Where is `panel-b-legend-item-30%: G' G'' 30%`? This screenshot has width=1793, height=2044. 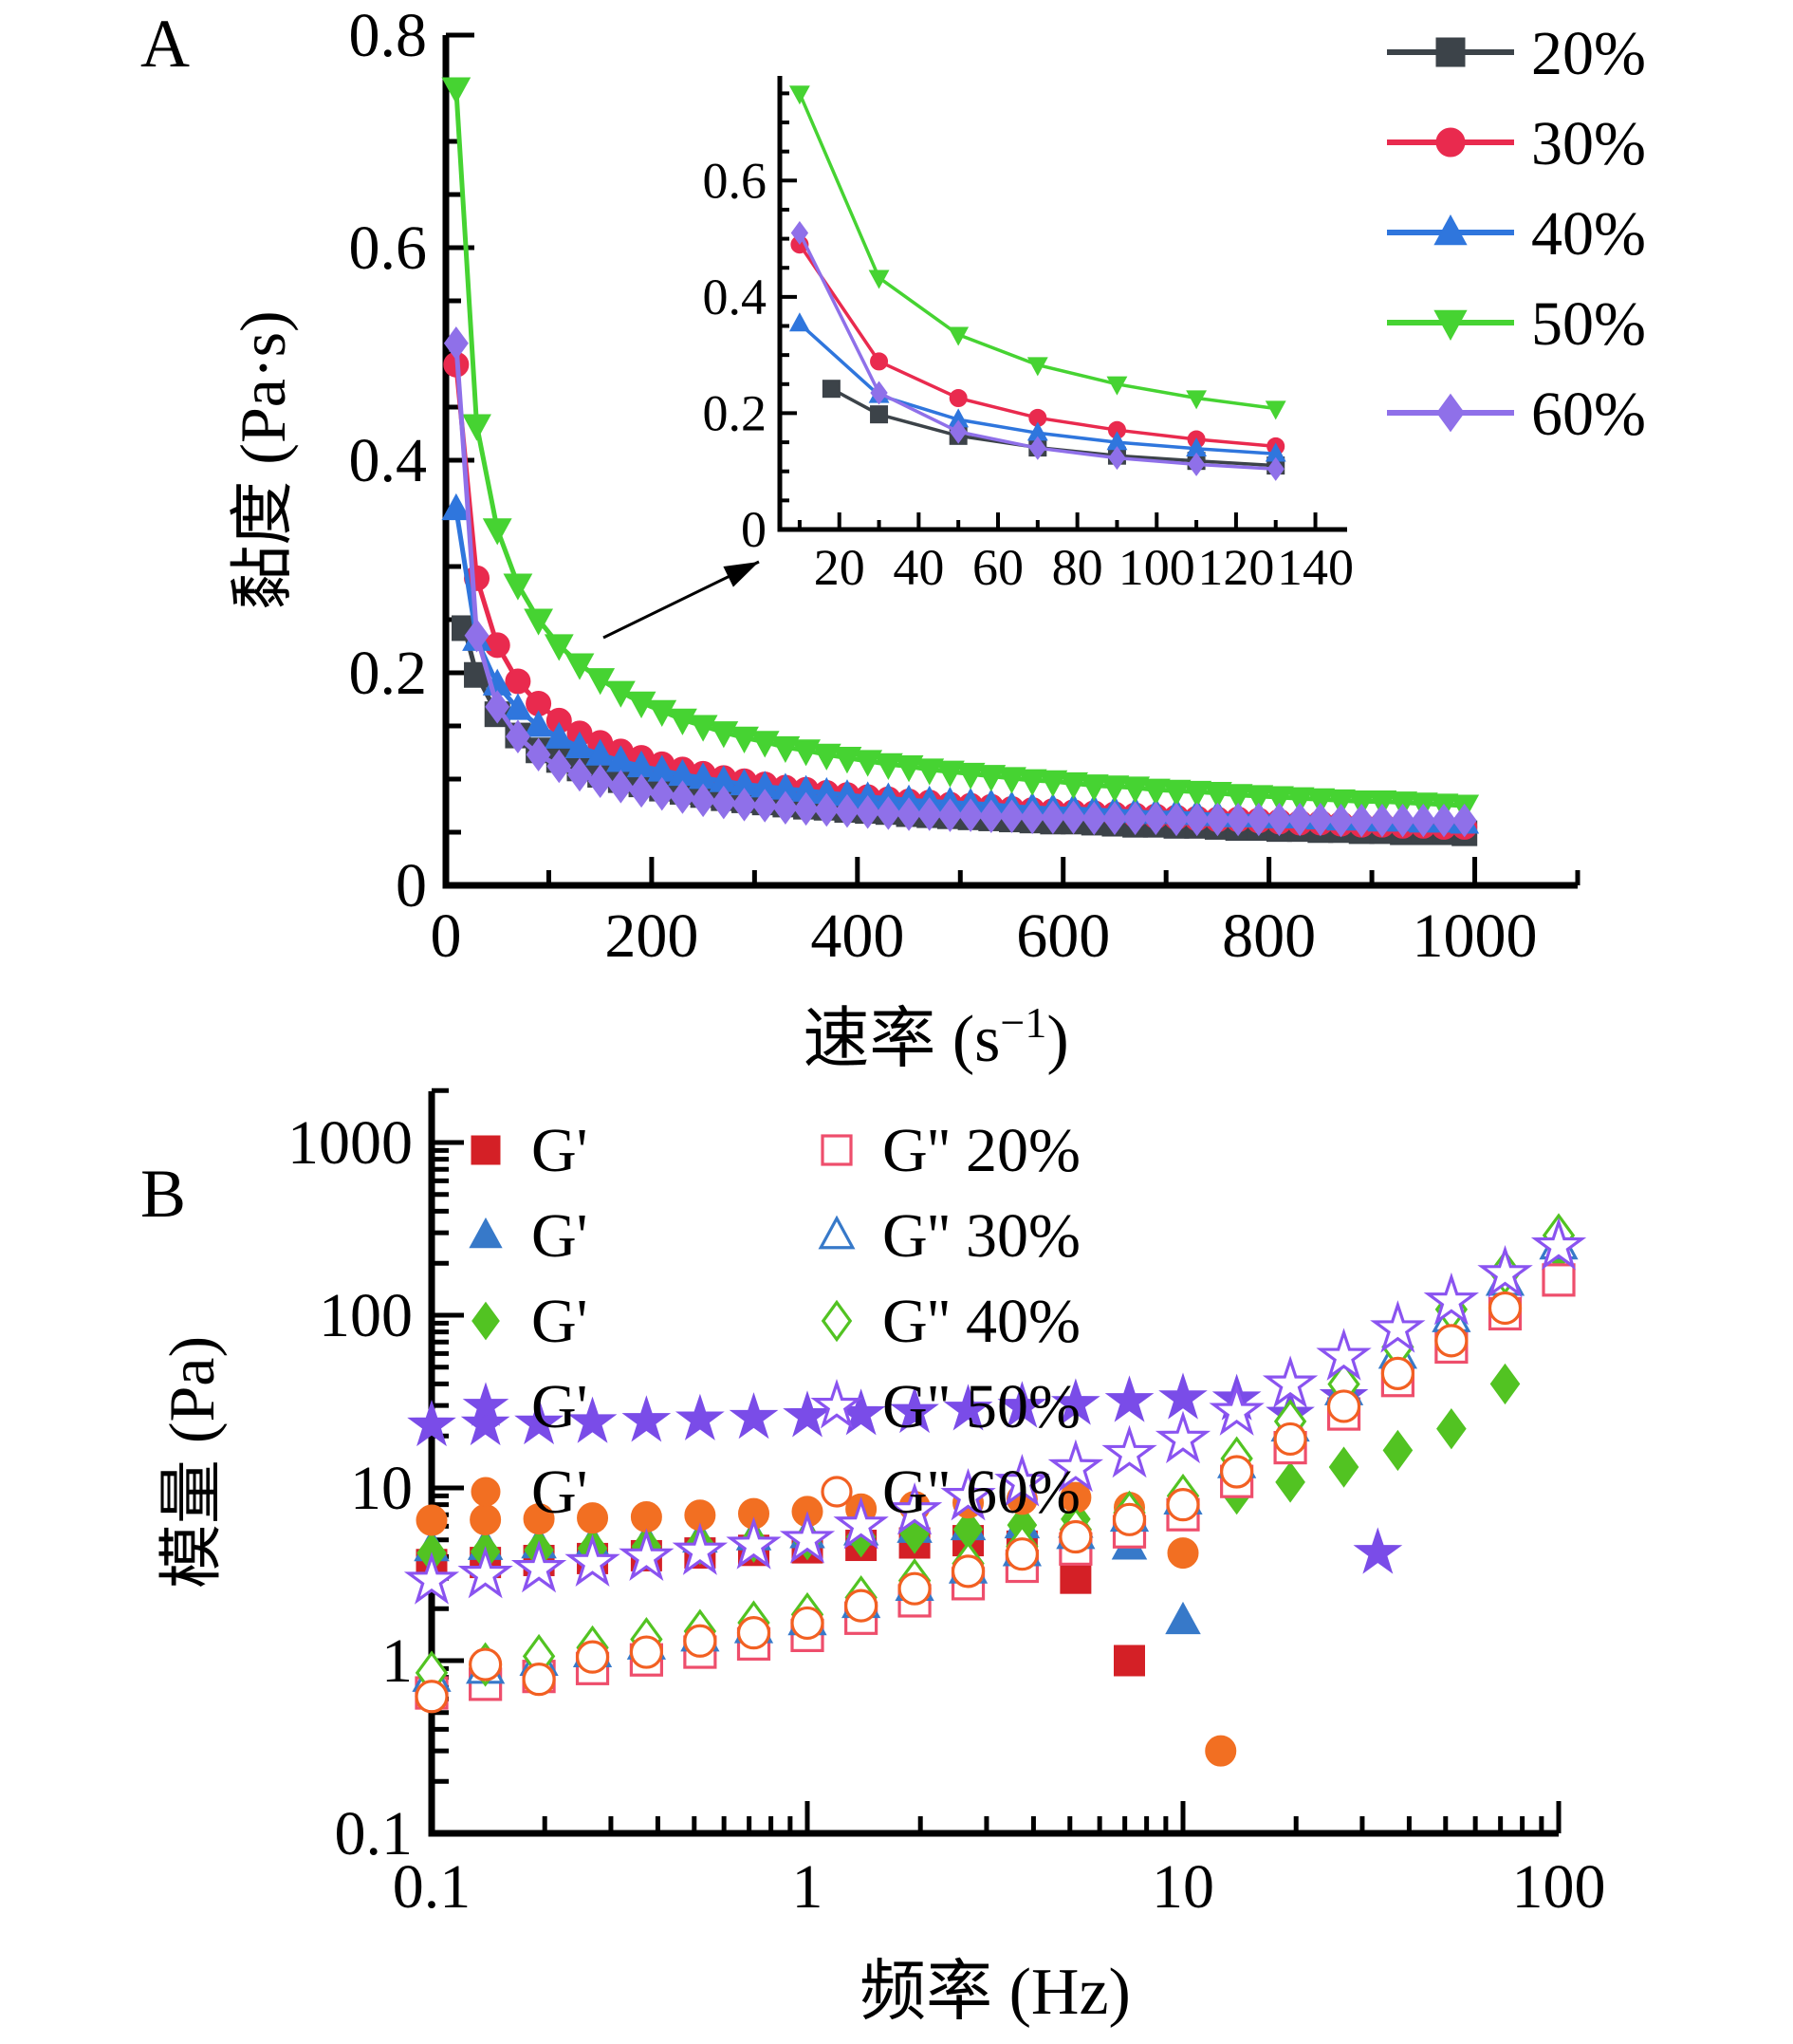
panel-b-legend-item-30%: G' G'' 30% is located at coordinates (775, 1236).